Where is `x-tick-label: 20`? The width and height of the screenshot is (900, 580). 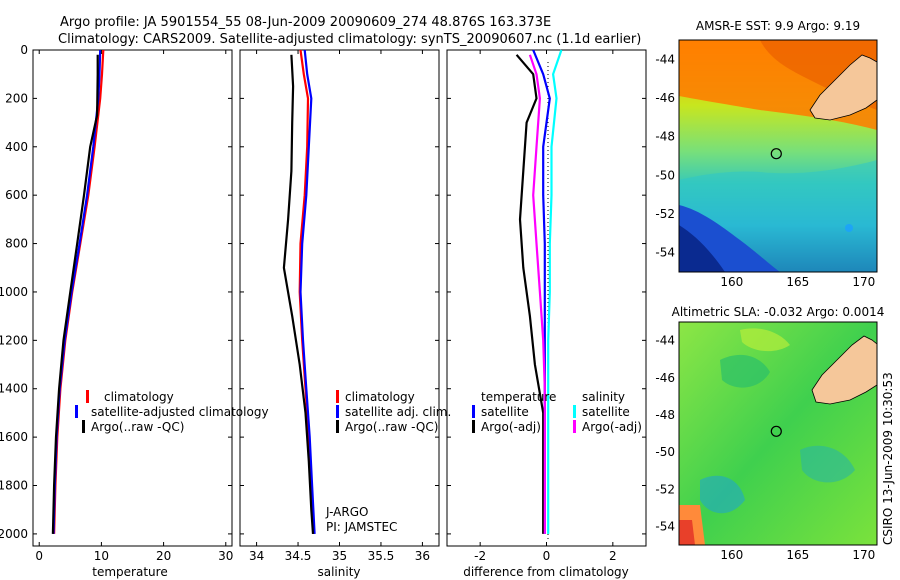 x-tick-label: 20 is located at coordinates (163, 556).